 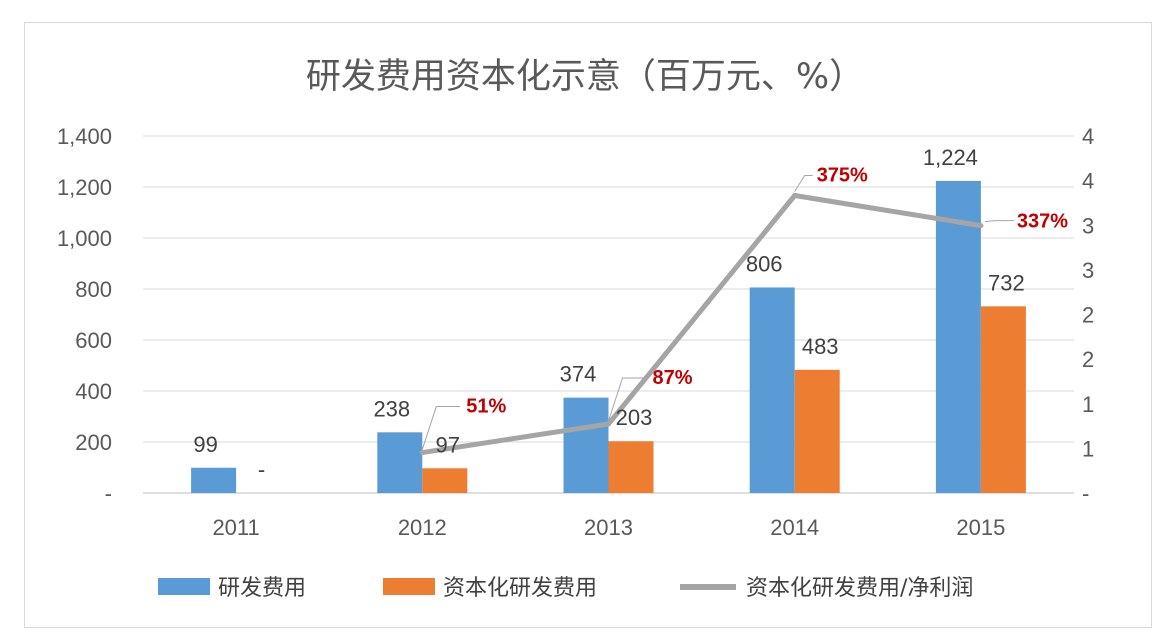 What do you see at coordinates (980, 527) in the screenshot?
I see `x-tick-label: 2015` at bounding box center [980, 527].